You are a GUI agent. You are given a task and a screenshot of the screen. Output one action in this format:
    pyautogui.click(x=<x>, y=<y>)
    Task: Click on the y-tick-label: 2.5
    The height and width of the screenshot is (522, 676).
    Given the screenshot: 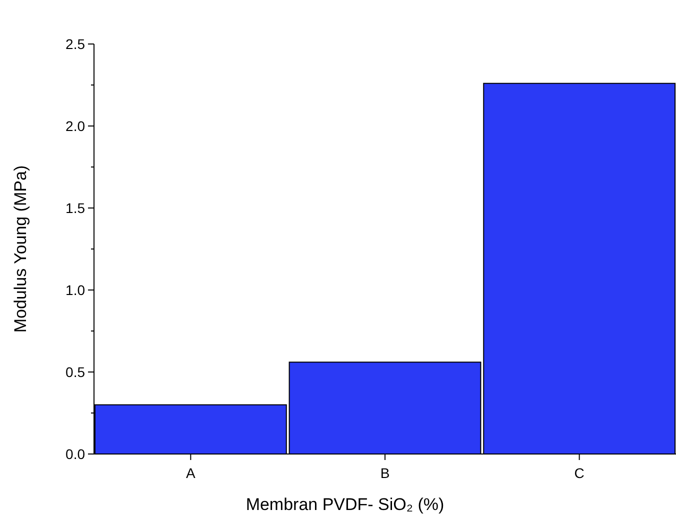 What is the action you would take?
    pyautogui.click(x=76, y=44)
    